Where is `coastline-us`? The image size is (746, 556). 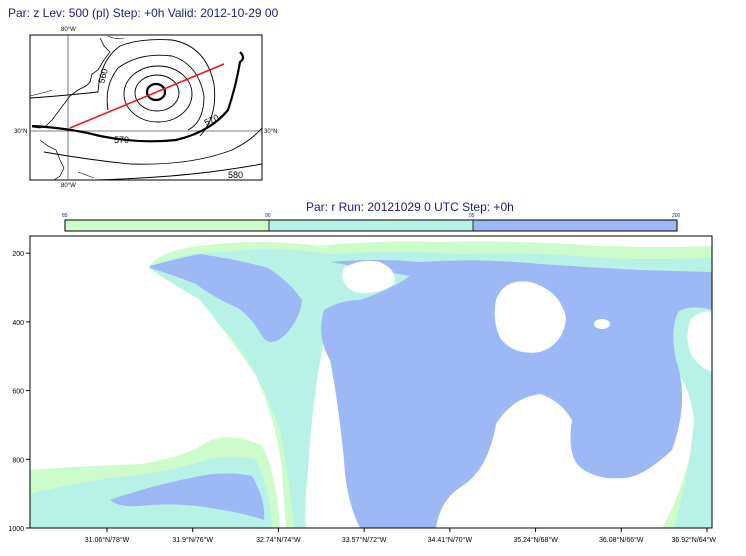
coastline-us is located at coordinates (71, 83).